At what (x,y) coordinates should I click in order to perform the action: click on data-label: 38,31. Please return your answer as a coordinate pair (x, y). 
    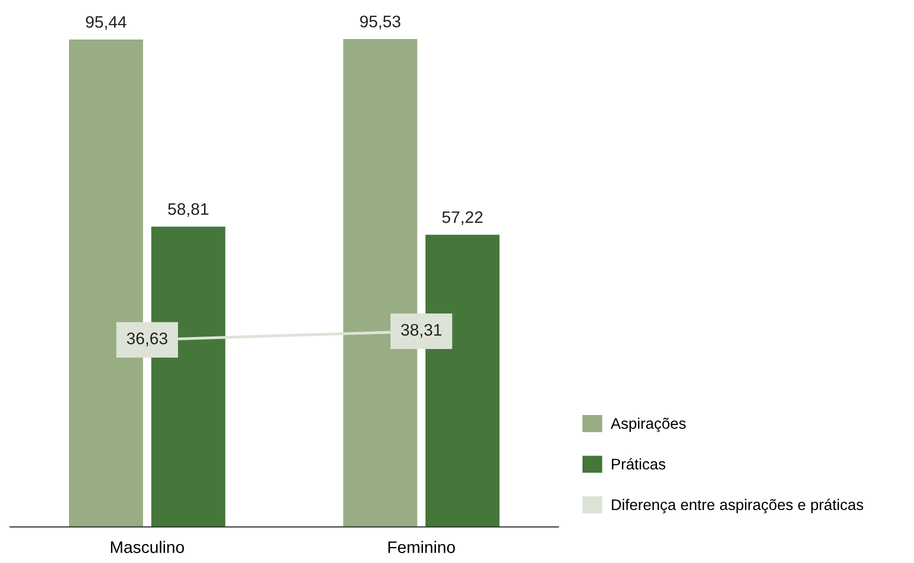
    Looking at the image, I should click on (421, 331).